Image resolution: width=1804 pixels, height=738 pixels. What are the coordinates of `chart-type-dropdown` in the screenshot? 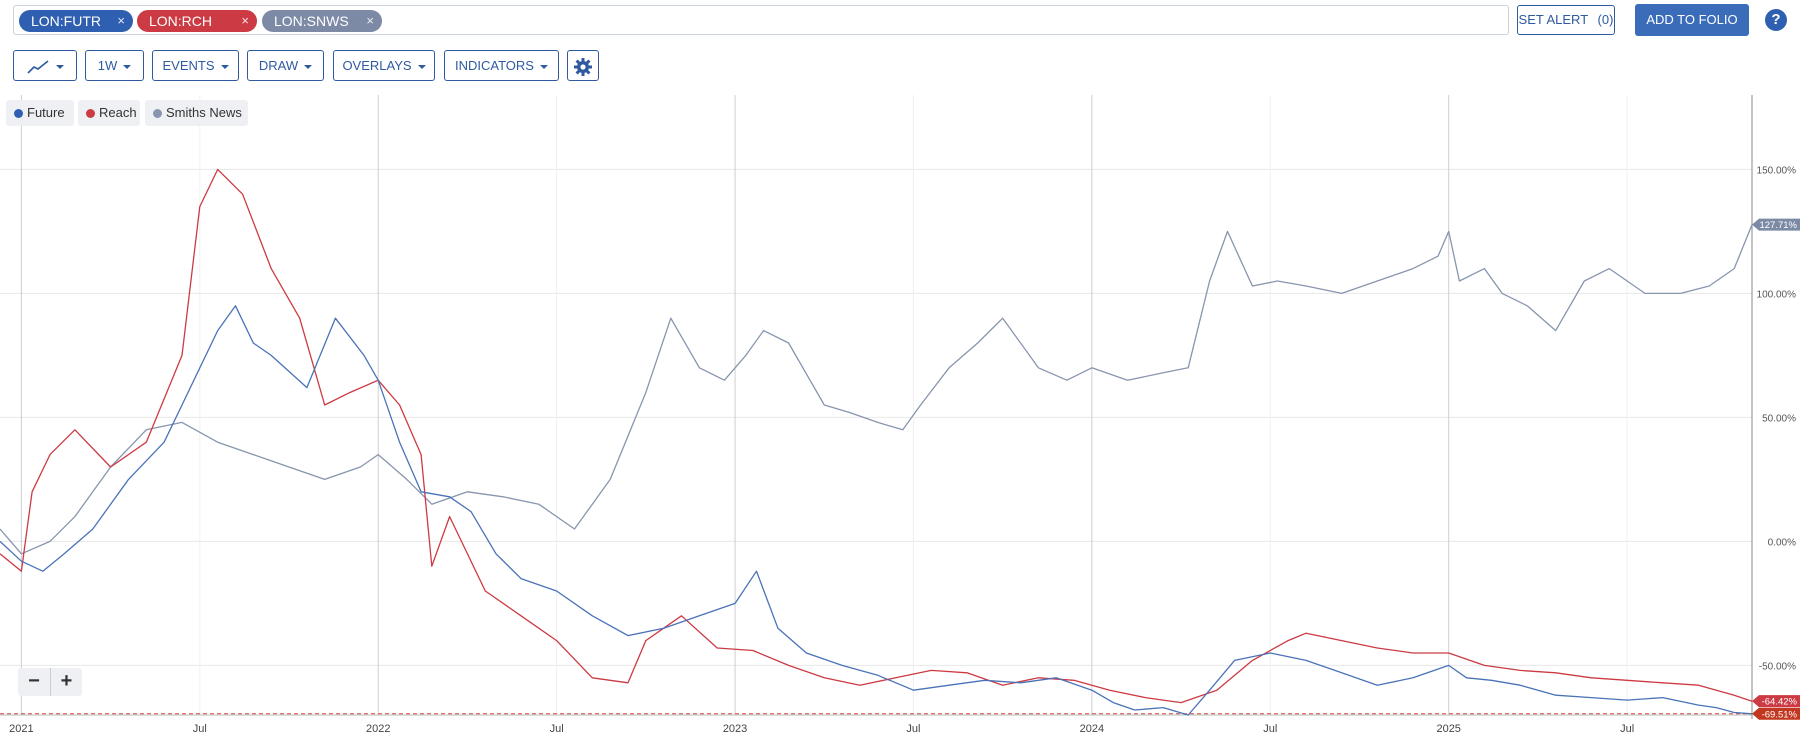 It's located at (45, 65).